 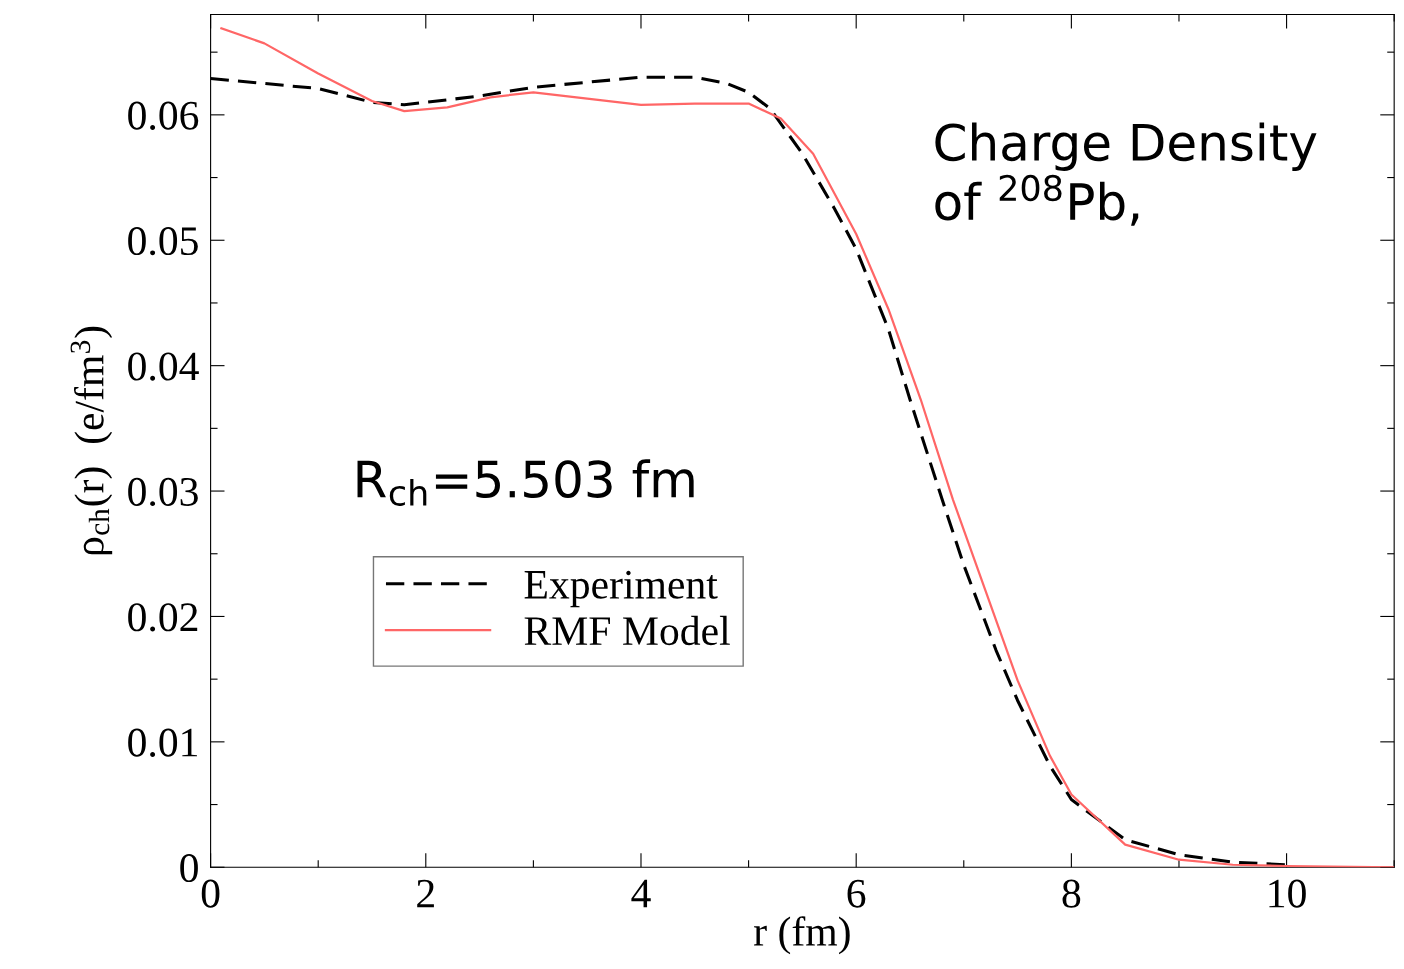 What do you see at coordinates (163, 366) in the screenshot?
I see `y-tick-label: 0.04` at bounding box center [163, 366].